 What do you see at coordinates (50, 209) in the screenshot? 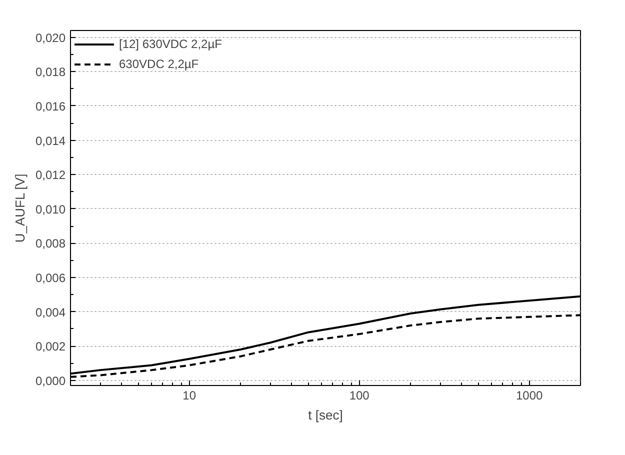
I see `y-tick-label: 0,010` at bounding box center [50, 209].